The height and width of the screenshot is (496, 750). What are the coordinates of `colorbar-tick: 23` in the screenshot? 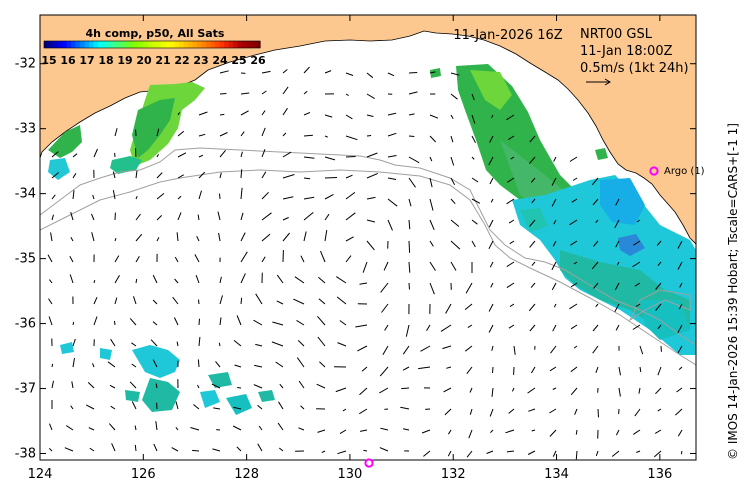 It's located at (200, 60).